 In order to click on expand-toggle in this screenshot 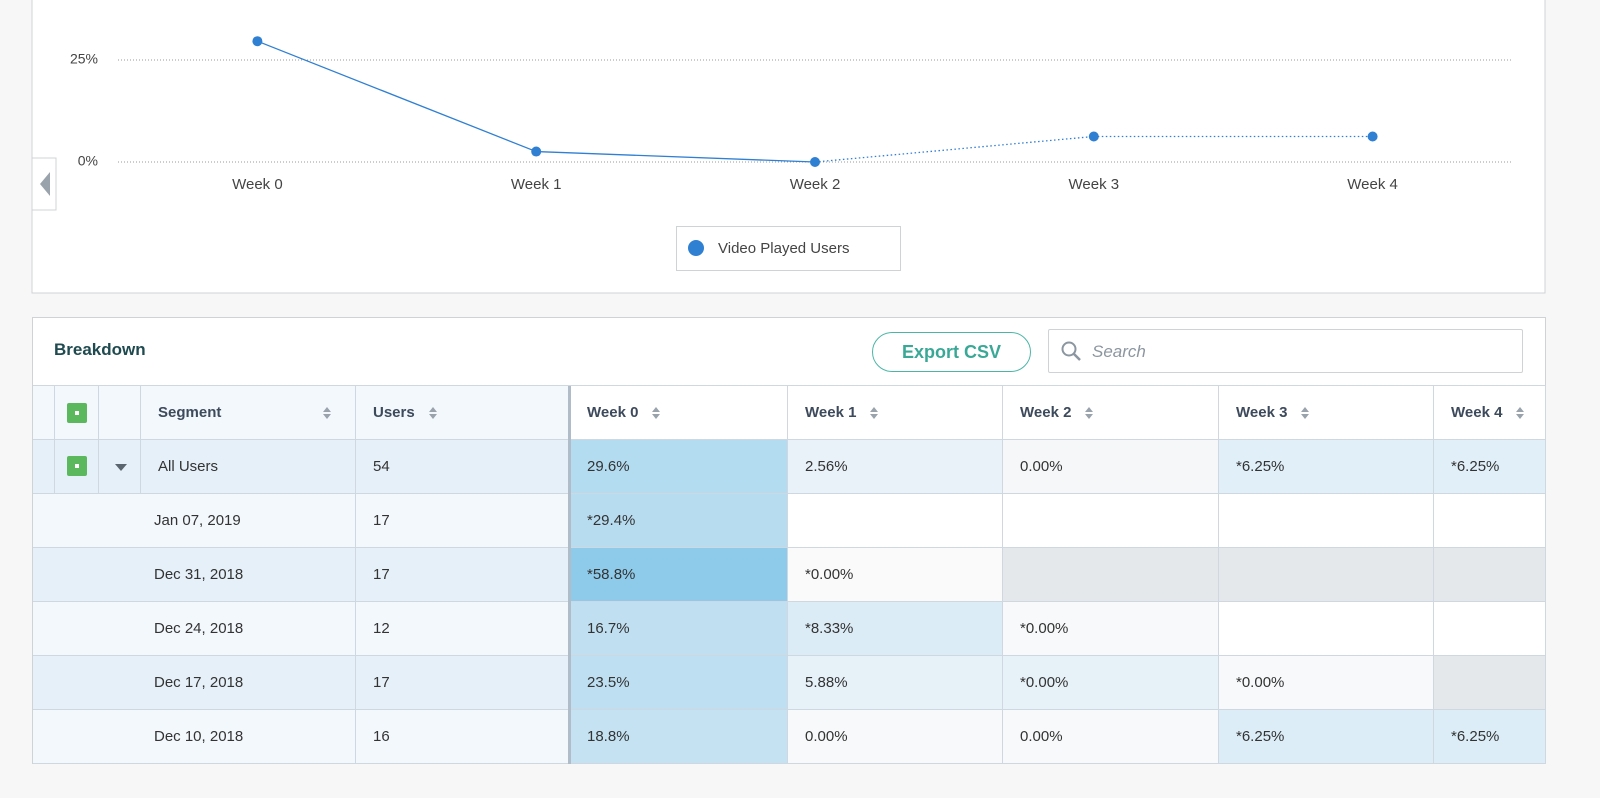, I will do `click(120, 467)`.